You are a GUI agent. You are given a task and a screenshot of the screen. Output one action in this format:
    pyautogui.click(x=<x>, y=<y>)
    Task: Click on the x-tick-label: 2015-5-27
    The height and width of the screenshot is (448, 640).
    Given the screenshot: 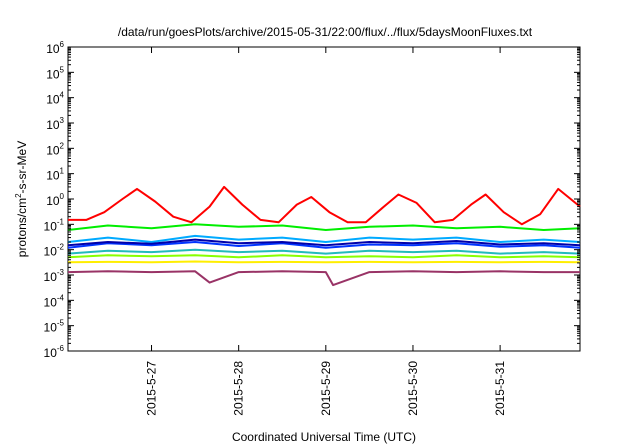 What is the action you would take?
    pyautogui.click(x=152, y=388)
    